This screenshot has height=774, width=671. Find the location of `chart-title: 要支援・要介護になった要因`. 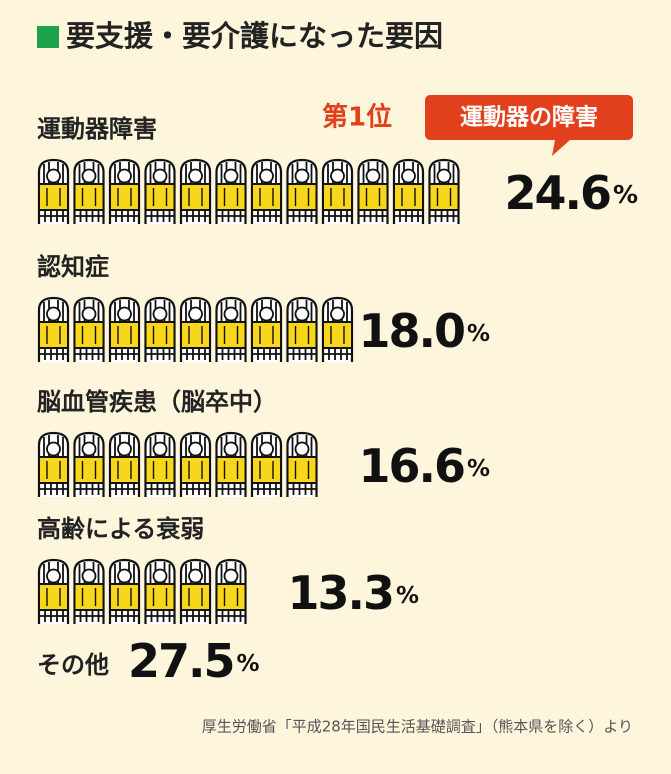

chart-title: 要支援・要介護になった要因 is located at coordinates (254, 36).